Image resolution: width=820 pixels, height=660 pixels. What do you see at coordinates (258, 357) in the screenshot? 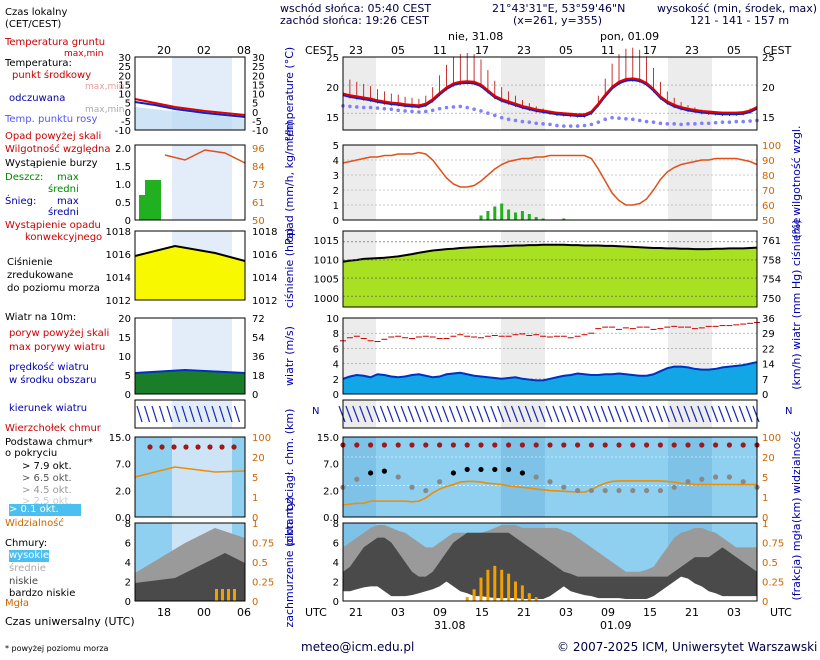
I see `tick-leg-wind-right: 36` at bounding box center [258, 357].